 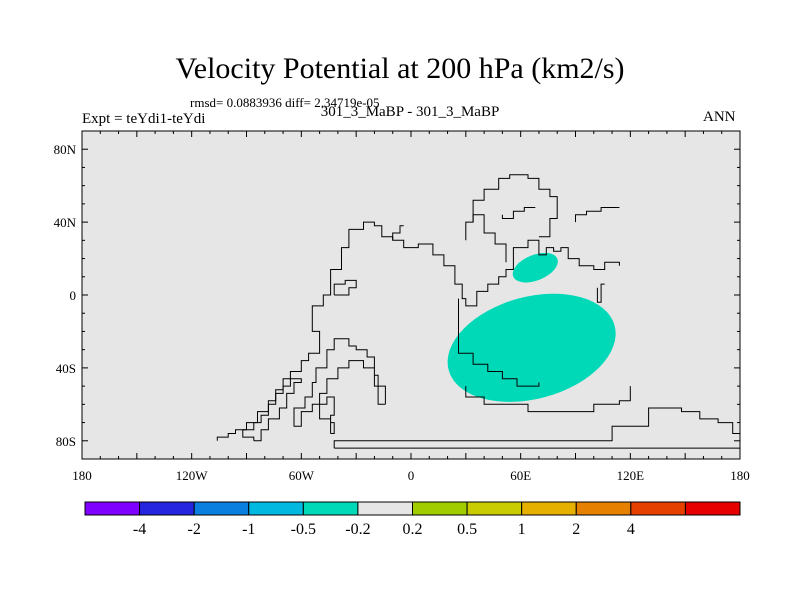 I want to click on season-label: ANN, so click(x=719, y=117).